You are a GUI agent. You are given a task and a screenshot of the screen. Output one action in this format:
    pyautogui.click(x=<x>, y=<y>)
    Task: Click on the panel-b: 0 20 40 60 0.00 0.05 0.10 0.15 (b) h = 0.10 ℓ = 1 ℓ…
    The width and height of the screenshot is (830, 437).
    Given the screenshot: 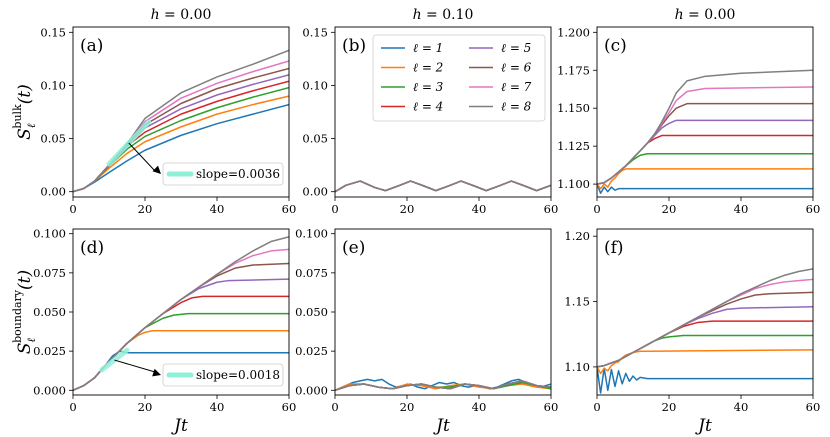 What is the action you would take?
    pyautogui.click(x=430, y=111)
    